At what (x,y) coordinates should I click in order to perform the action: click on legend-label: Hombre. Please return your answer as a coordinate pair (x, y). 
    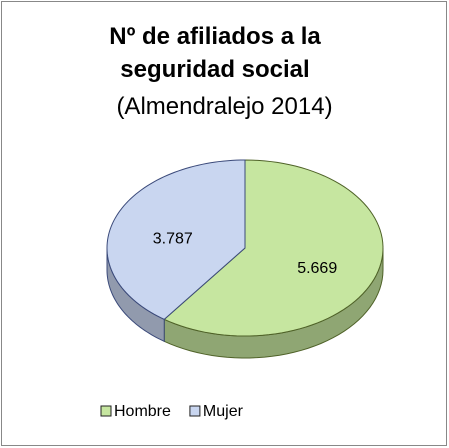
    Looking at the image, I should click on (142, 411).